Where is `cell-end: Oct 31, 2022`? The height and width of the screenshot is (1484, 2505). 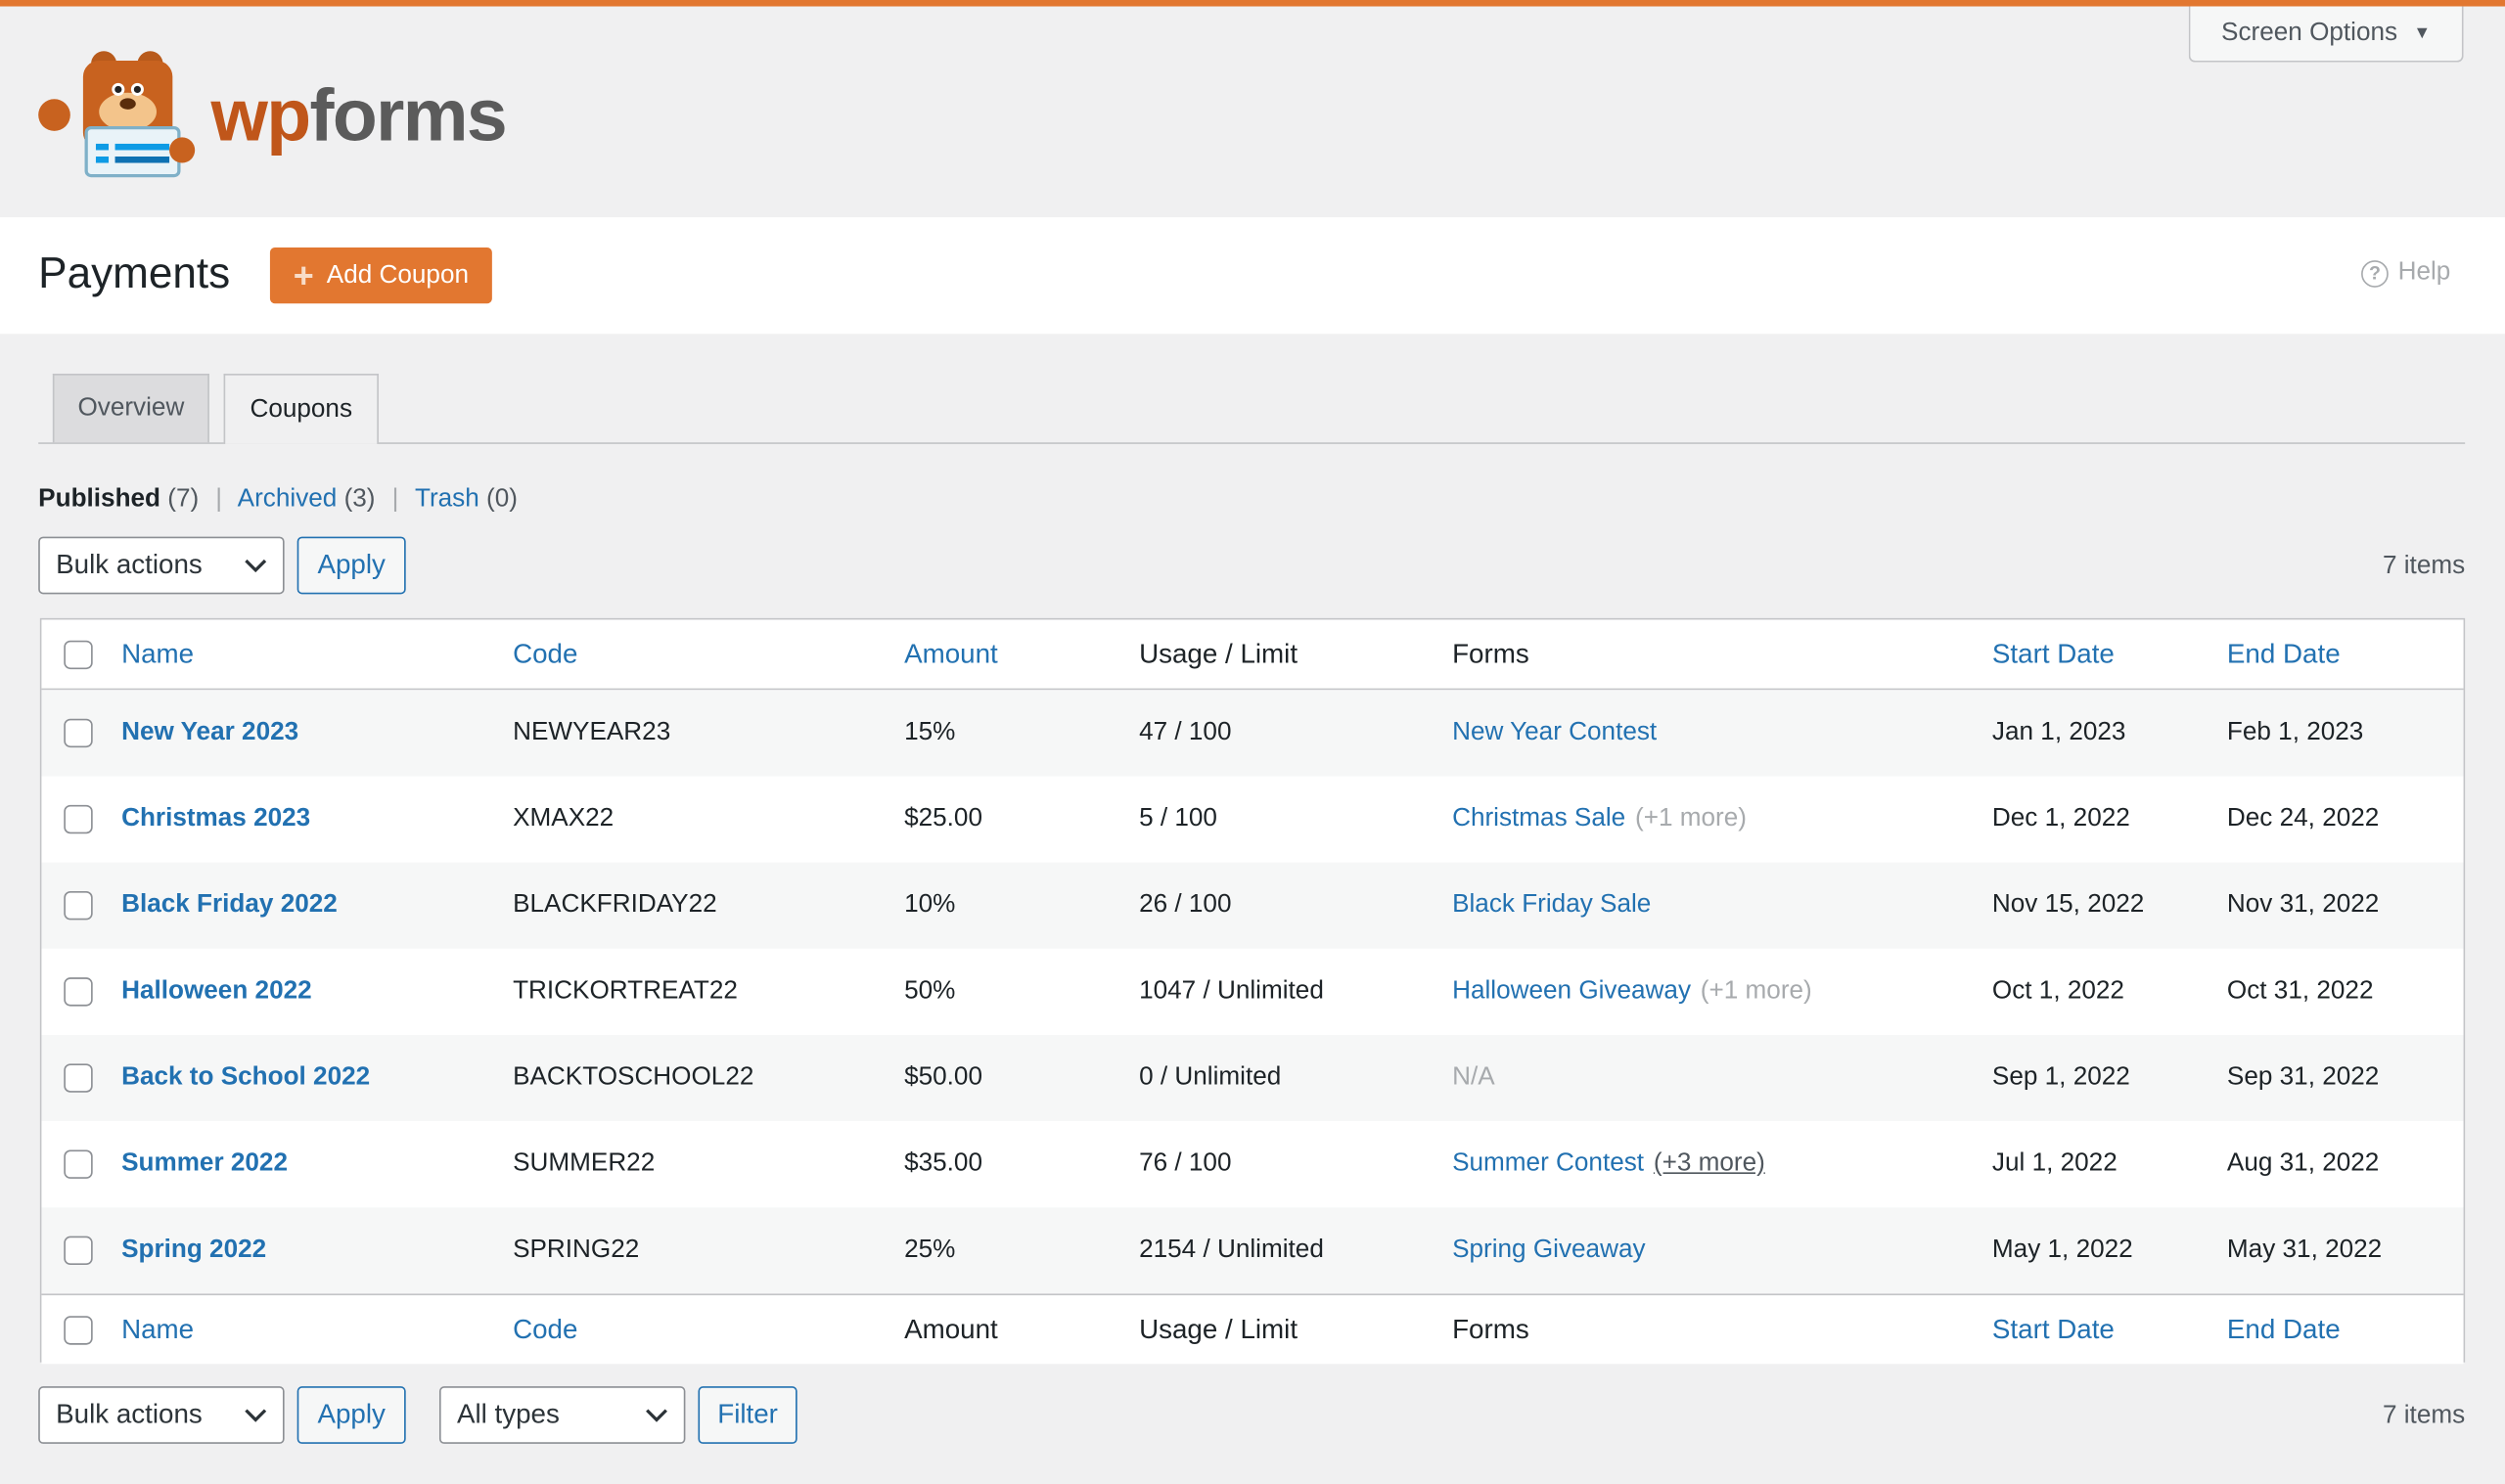 cell-end: Oct 31, 2022 is located at coordinates (2300, 991).